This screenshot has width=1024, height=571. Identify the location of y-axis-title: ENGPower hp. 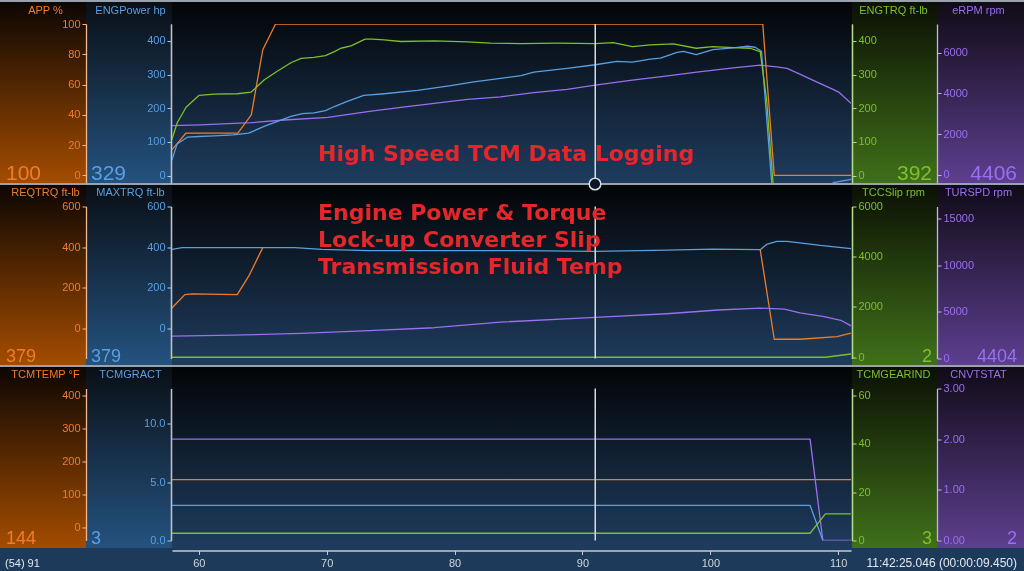
(130, 9).